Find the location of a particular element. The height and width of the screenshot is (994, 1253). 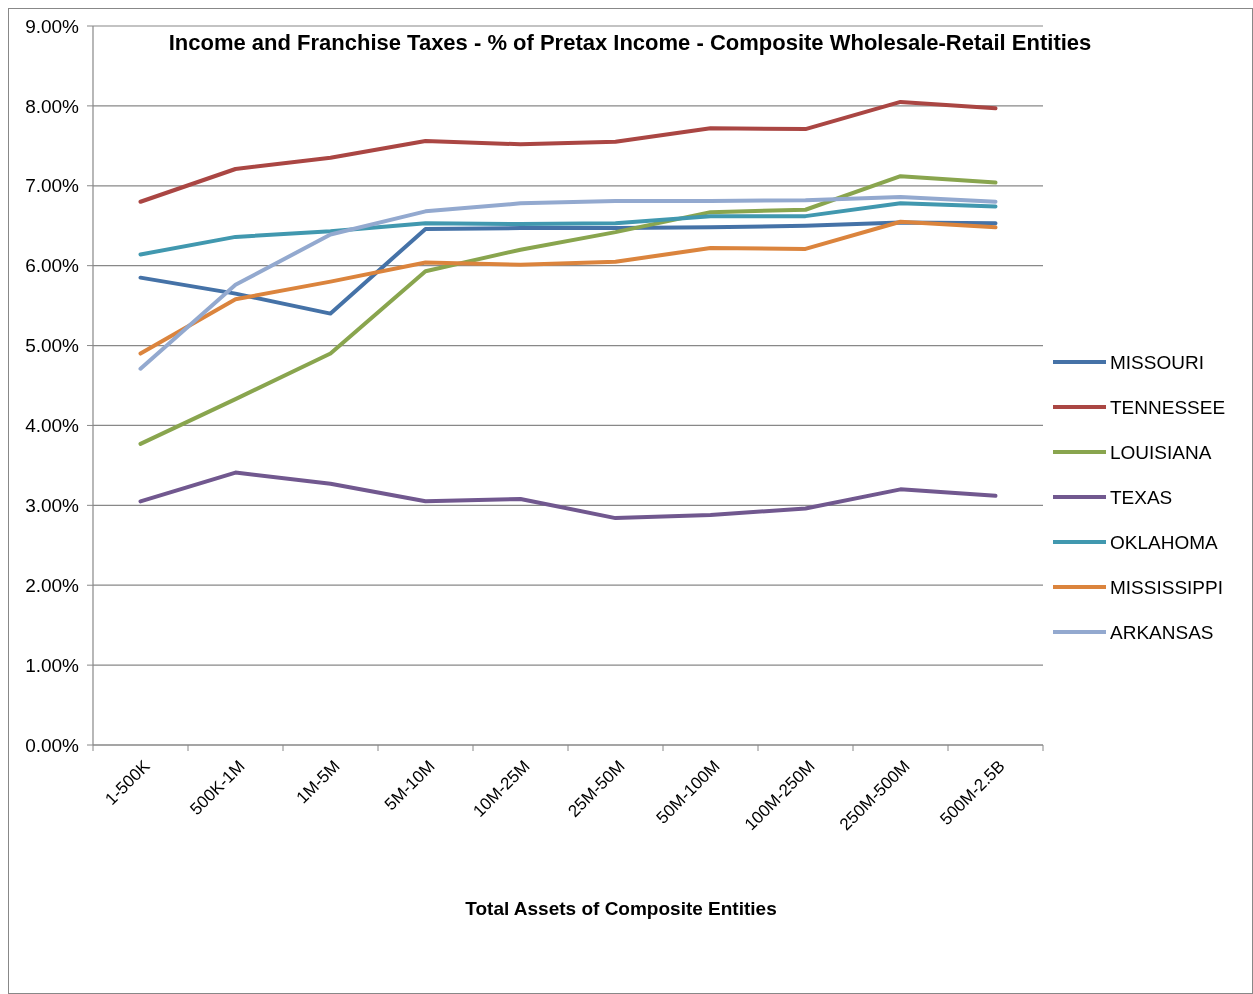

x-axis-title: Total Assets of Composite Entities is located at coordinates (621, 908).